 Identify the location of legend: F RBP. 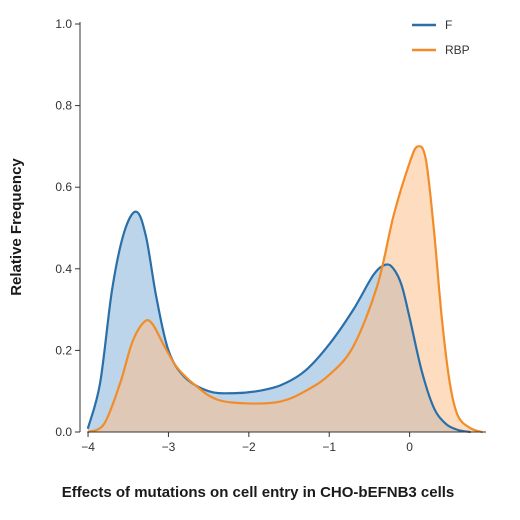
(441, 37).